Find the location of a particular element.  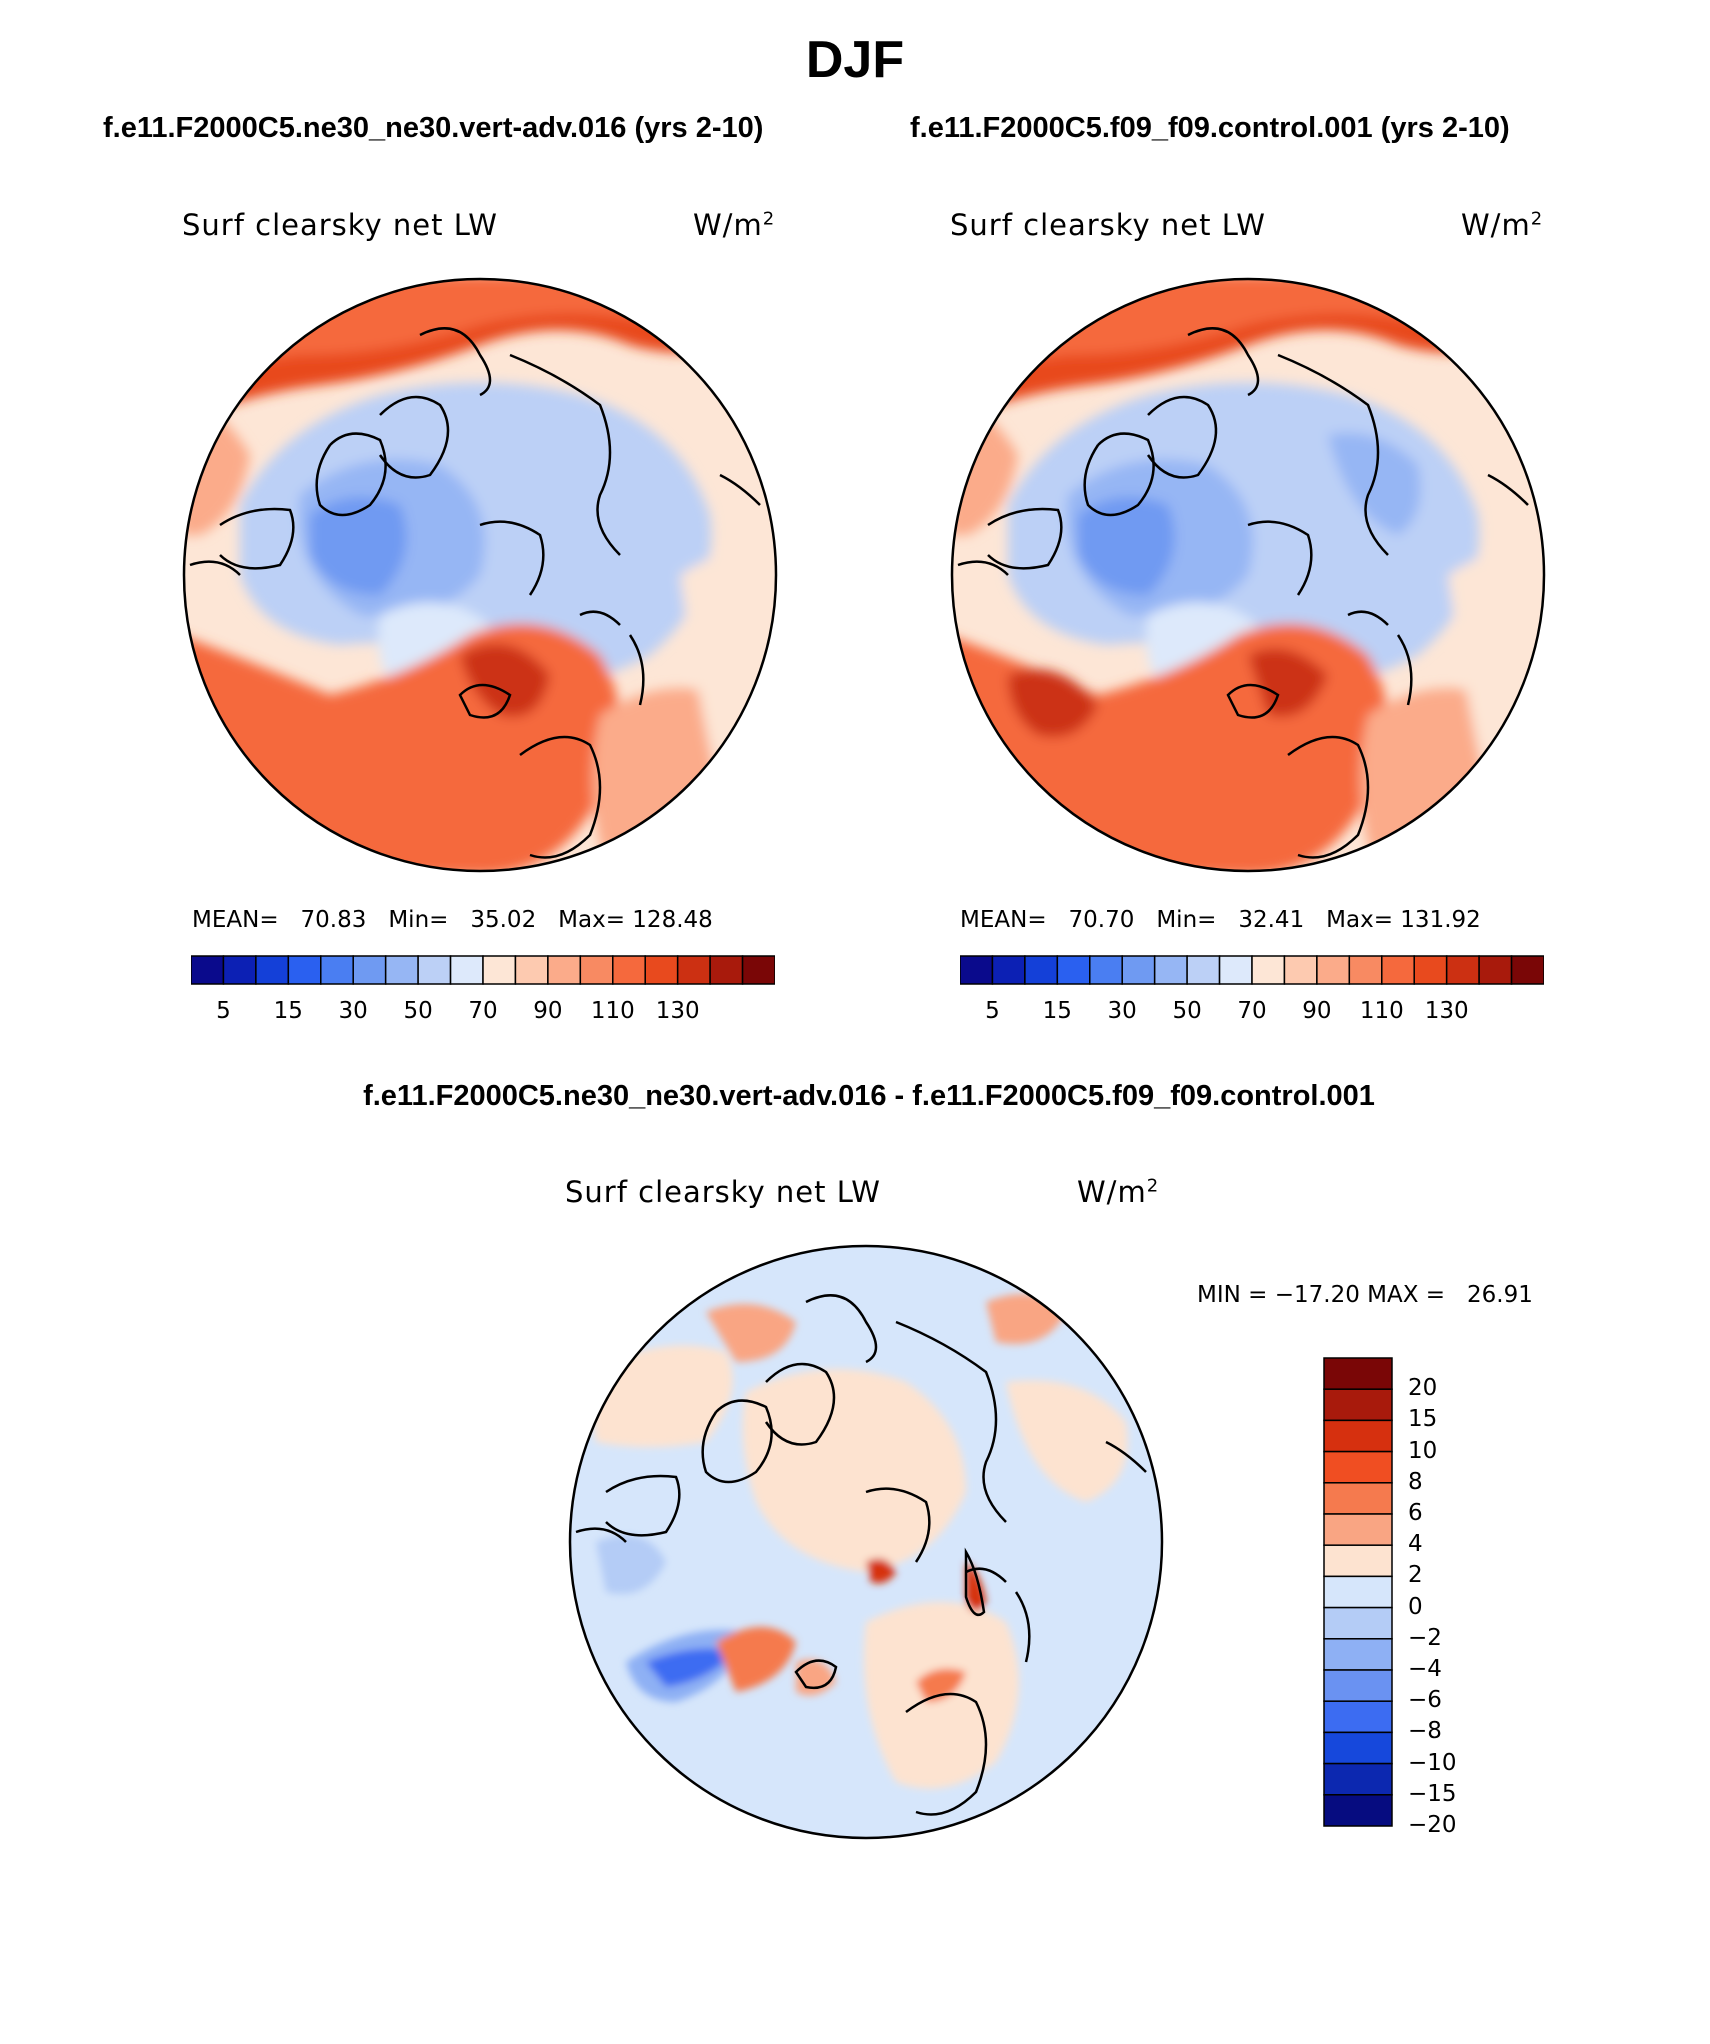

diff-polar-map is located at coordinates (866, 1542).